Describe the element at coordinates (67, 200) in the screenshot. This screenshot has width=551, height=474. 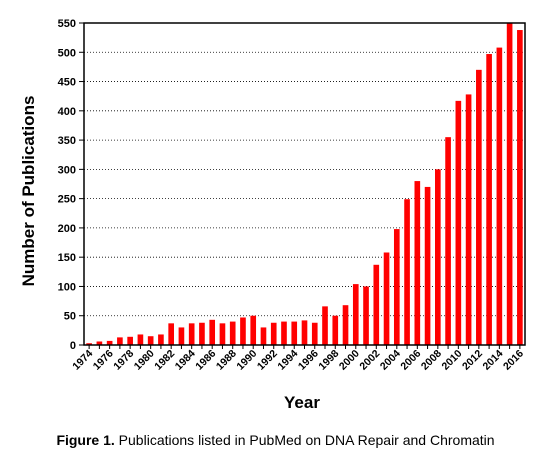
I see `y-tick-label: 250` at that location.